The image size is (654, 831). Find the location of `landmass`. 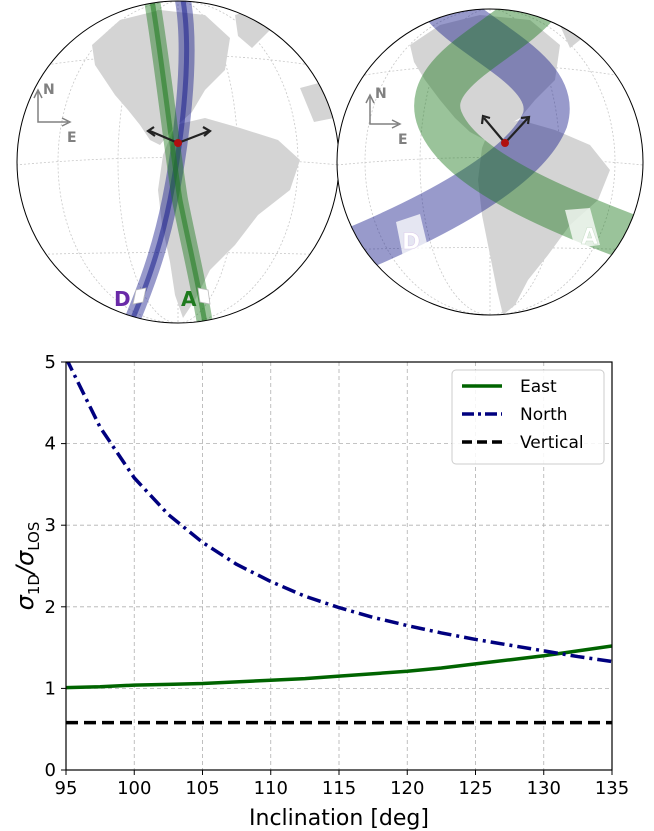

landmass is located at coordinates (510, 162).